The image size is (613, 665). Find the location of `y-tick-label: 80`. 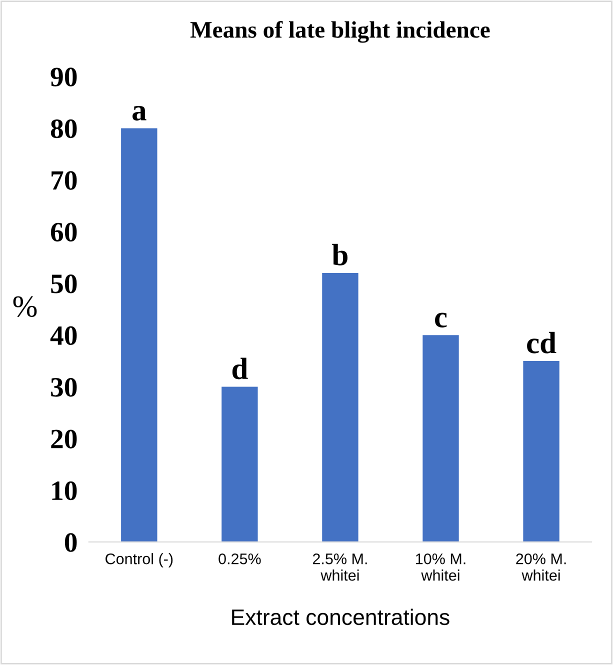

y-tick-label: 80 is located at coordinates (63, 128).